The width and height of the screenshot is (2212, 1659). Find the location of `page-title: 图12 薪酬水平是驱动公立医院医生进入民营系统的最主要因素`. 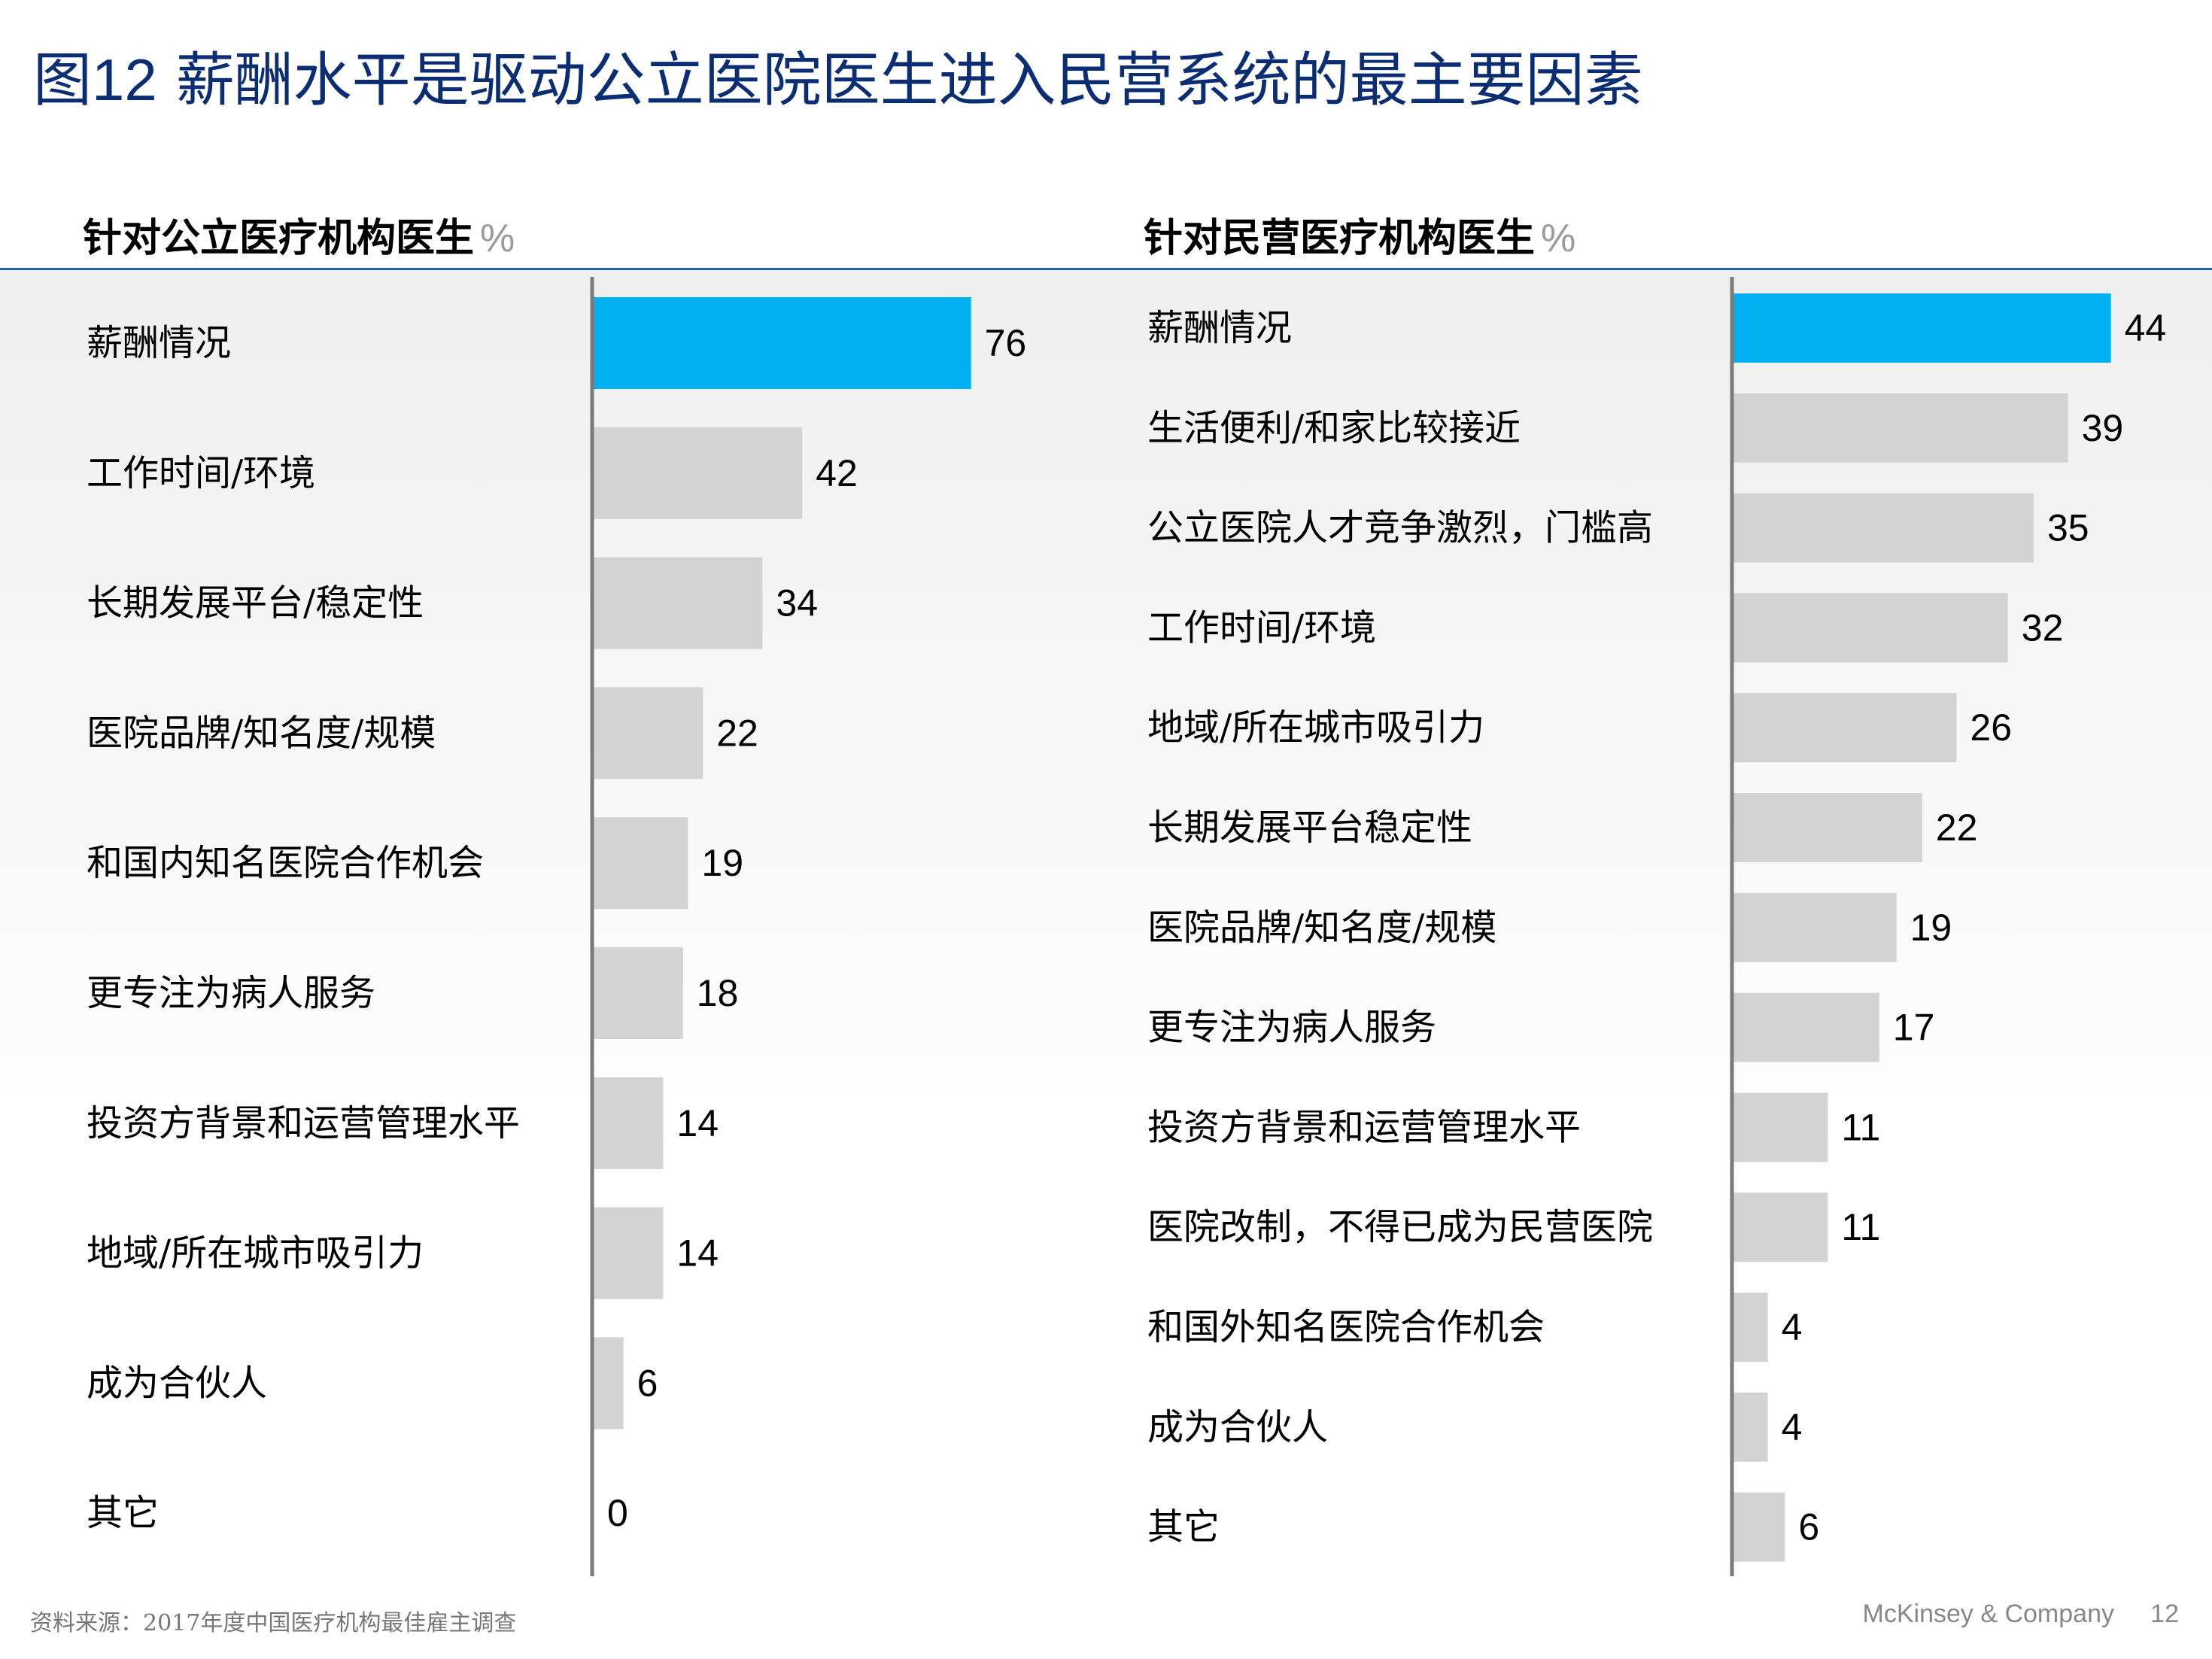

page-title: 图12 薪酬水平是驱动公立医院医生进入民营系统的最主要因素 is located at coordinates (838, 79).